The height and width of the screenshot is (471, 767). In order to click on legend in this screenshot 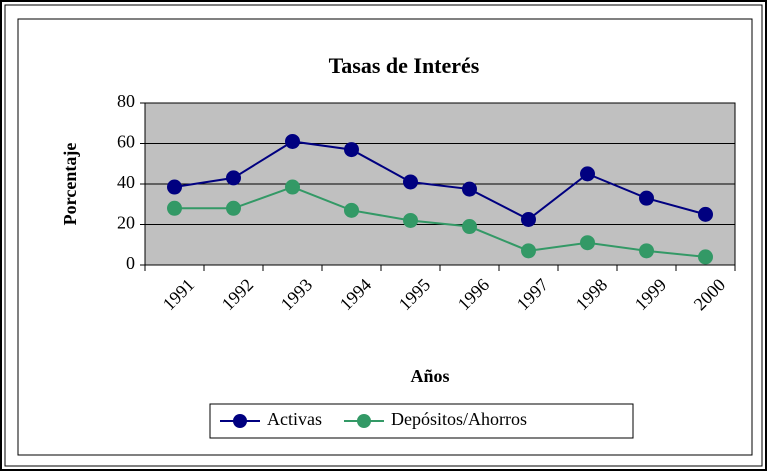, I will do `click(421, 421)`.